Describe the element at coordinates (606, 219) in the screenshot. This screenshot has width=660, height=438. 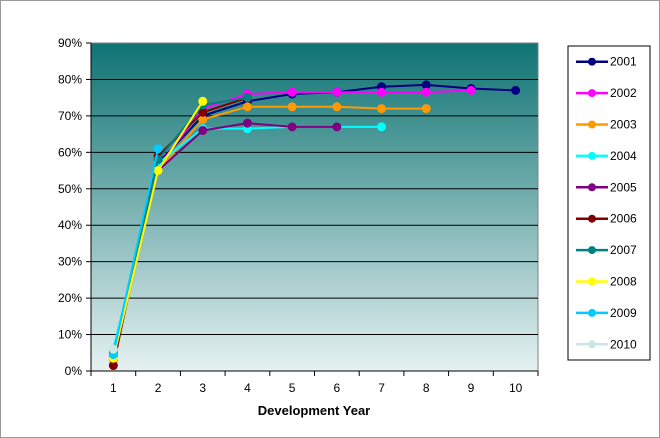
I see `legend-item-2006: 2006` at that location.